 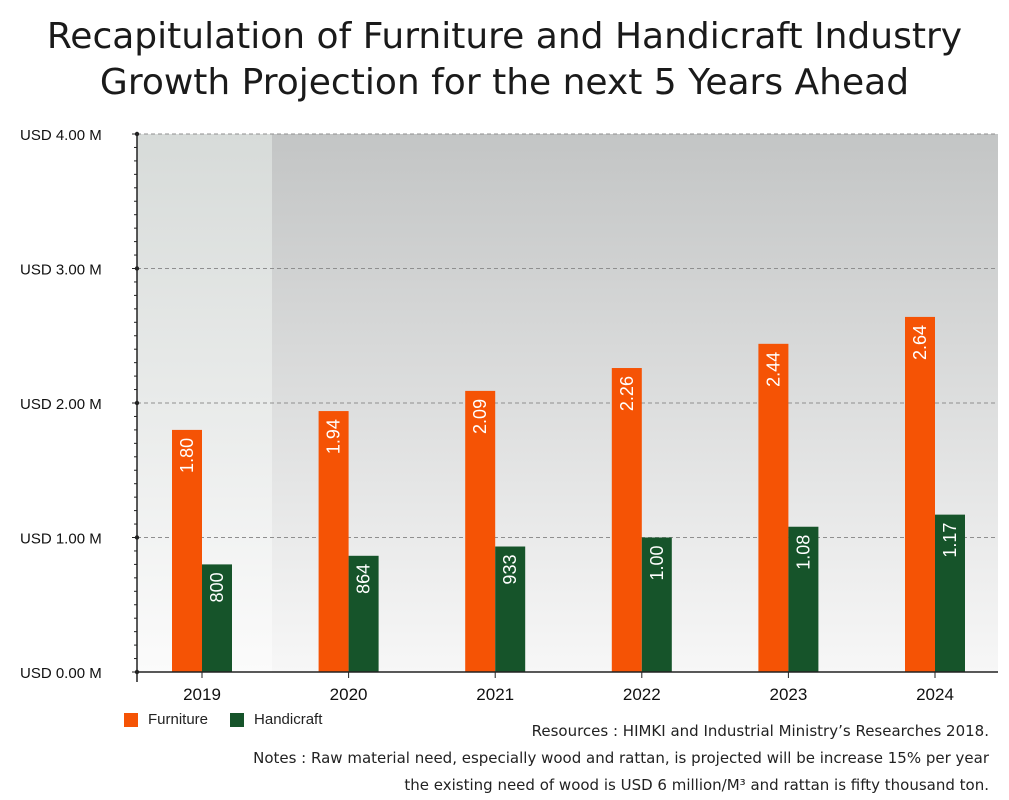 What do you see at coordinates (187, 550) in the screenshot?
I see `bar-furniture-2019` at bounding box center [187, 550].